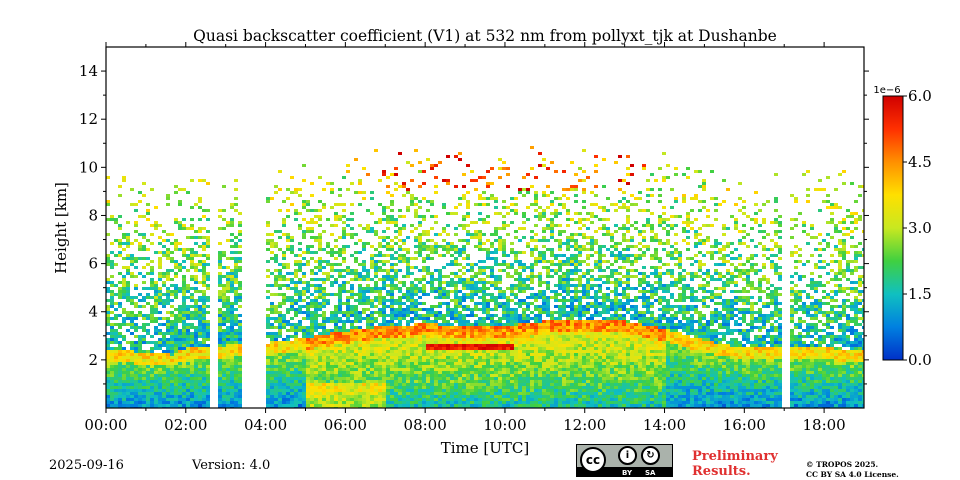  What do you see at coordinates (852, 469) in the screenshot?
I see `copyright-notice: © TROPOS 2025. CC BY SA 4.0 License.` at bounding box center [852, 469].